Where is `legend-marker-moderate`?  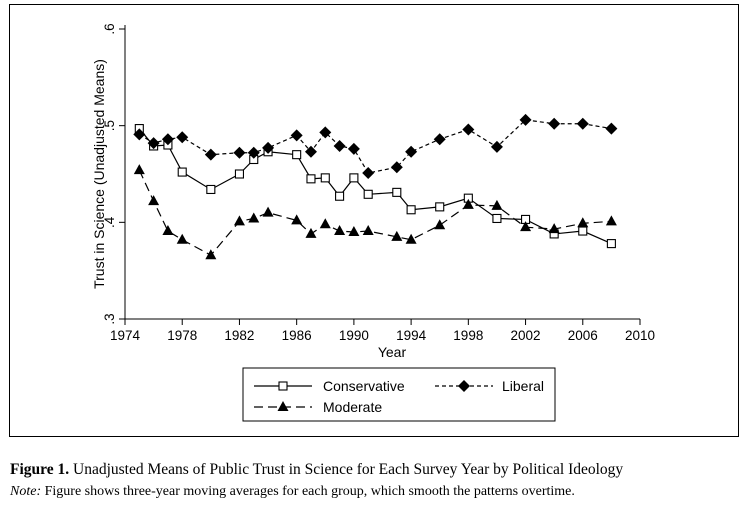
legend-marker-moderate is located at coordinates (283, 406).